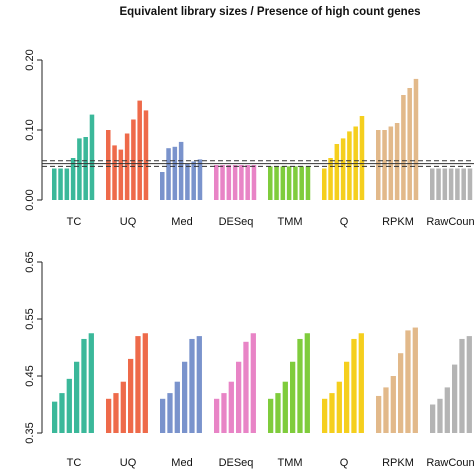 The image size is (474, 474). I want to click on y-tick-label: 0.55, so click(30, 318).